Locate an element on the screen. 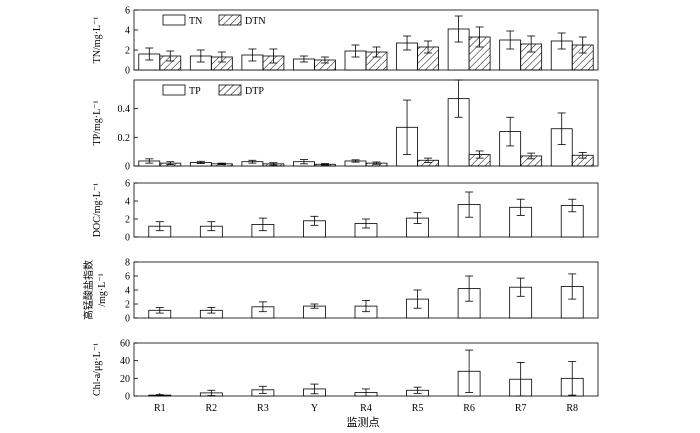  x-tick-label: R4 is located at coordinates (366, 408).